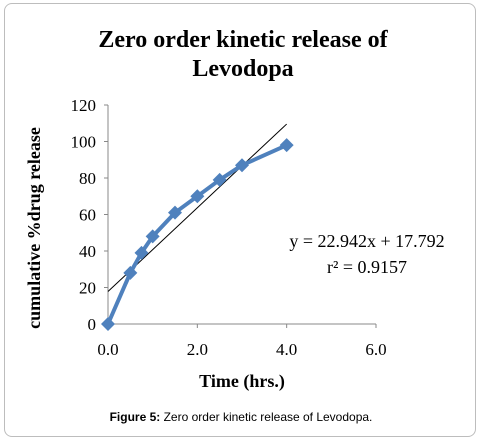  What do you see at coordinates (197, 207) in the screenshot?
I see `trendline` at bounding box center [197, 207].